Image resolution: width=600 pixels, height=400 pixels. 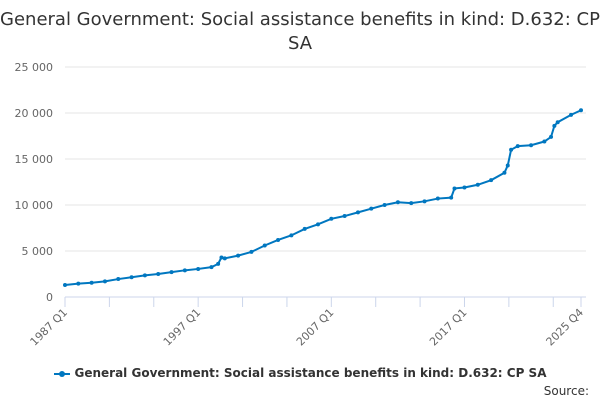 I want to click on y-tick-label: 15 000, so click(x=34, y=159).